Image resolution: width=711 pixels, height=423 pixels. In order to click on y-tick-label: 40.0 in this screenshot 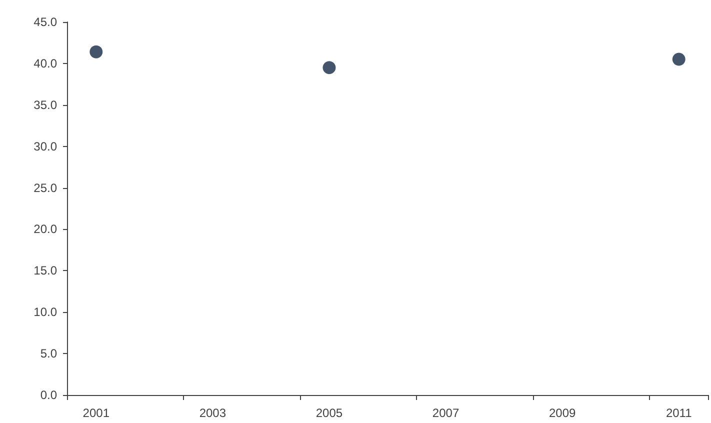, I will do `click(46, 63)`.